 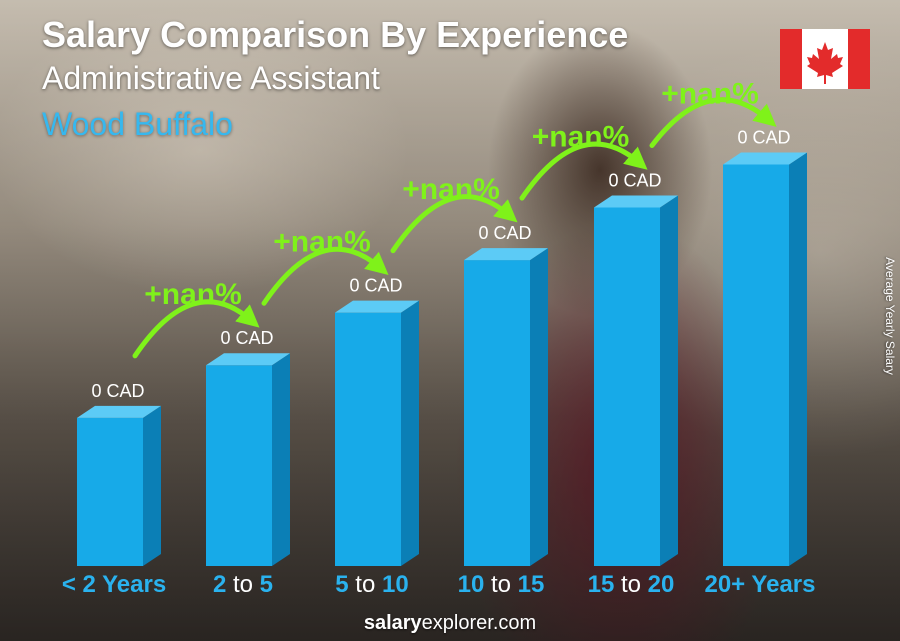 What do you see at coordinates (661, 584) in the screenshot?
I see `category-label-part: 20` at bounding box center [661, 584].